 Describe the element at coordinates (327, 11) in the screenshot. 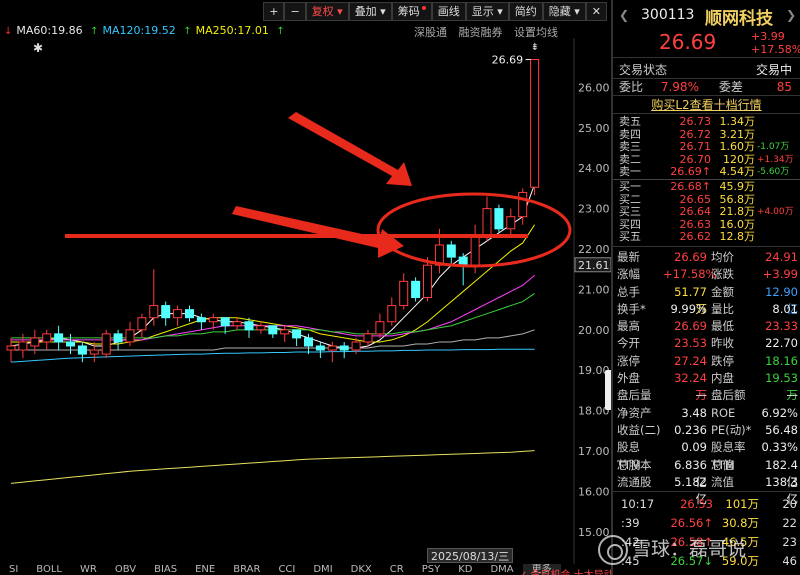

I see `fuquan-dropdown: 复权 ▾` at that location.